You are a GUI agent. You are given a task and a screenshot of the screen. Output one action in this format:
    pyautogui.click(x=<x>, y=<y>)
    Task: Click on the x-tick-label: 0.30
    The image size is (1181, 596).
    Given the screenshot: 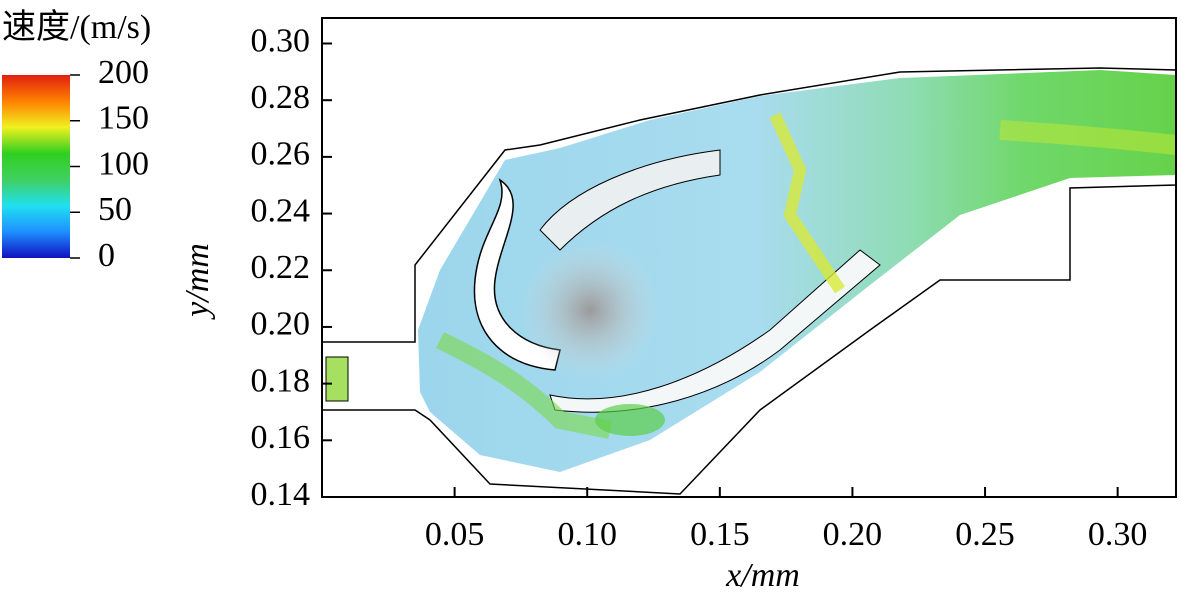 What is the action you would take?
    pyautogui.click(x=1118, y=534)
    